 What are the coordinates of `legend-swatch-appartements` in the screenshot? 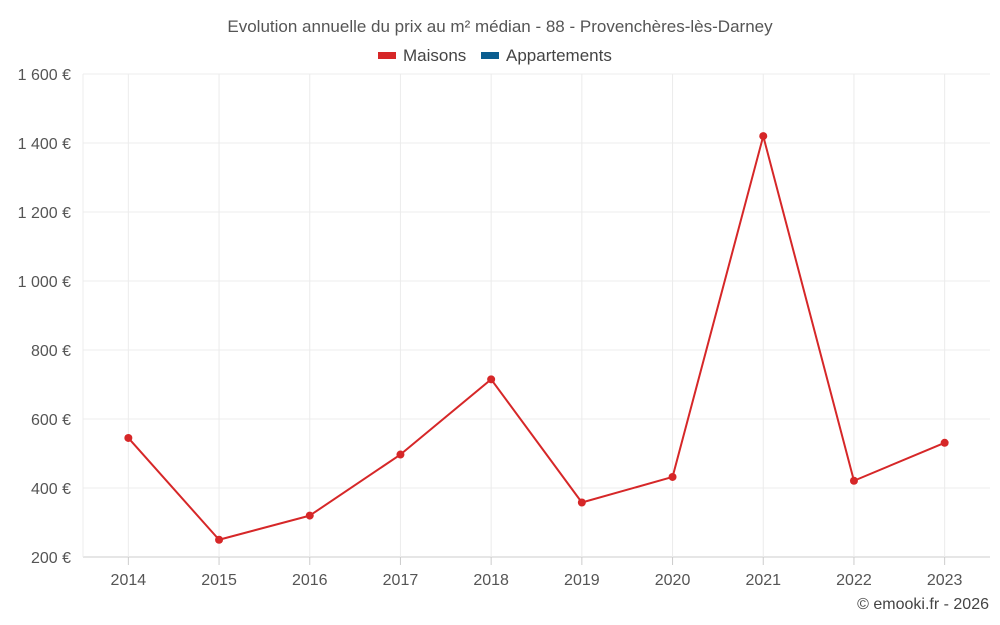 It's located at (490, 55).